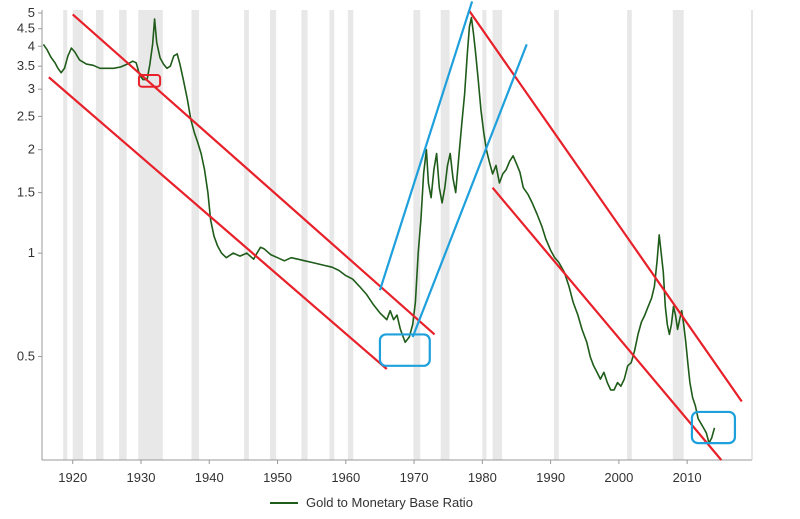  Describe the element at coordinates (209, 477) in the screenshot. I see `x-tick-label: 1940` at that location.